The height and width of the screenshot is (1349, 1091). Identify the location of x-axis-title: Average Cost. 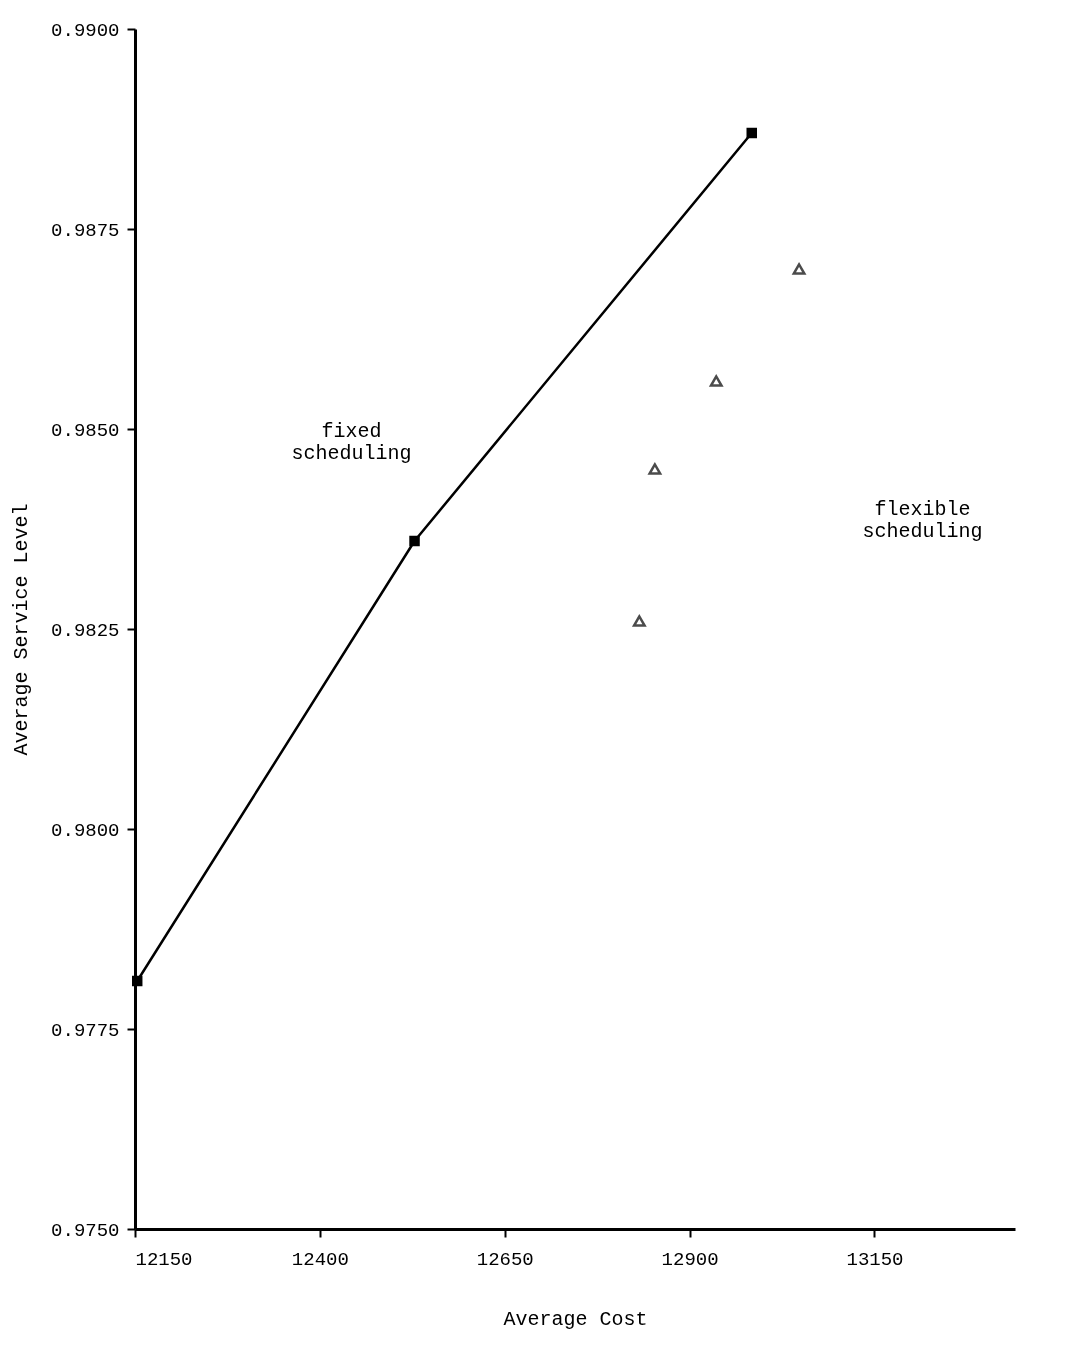
(575, 1319).